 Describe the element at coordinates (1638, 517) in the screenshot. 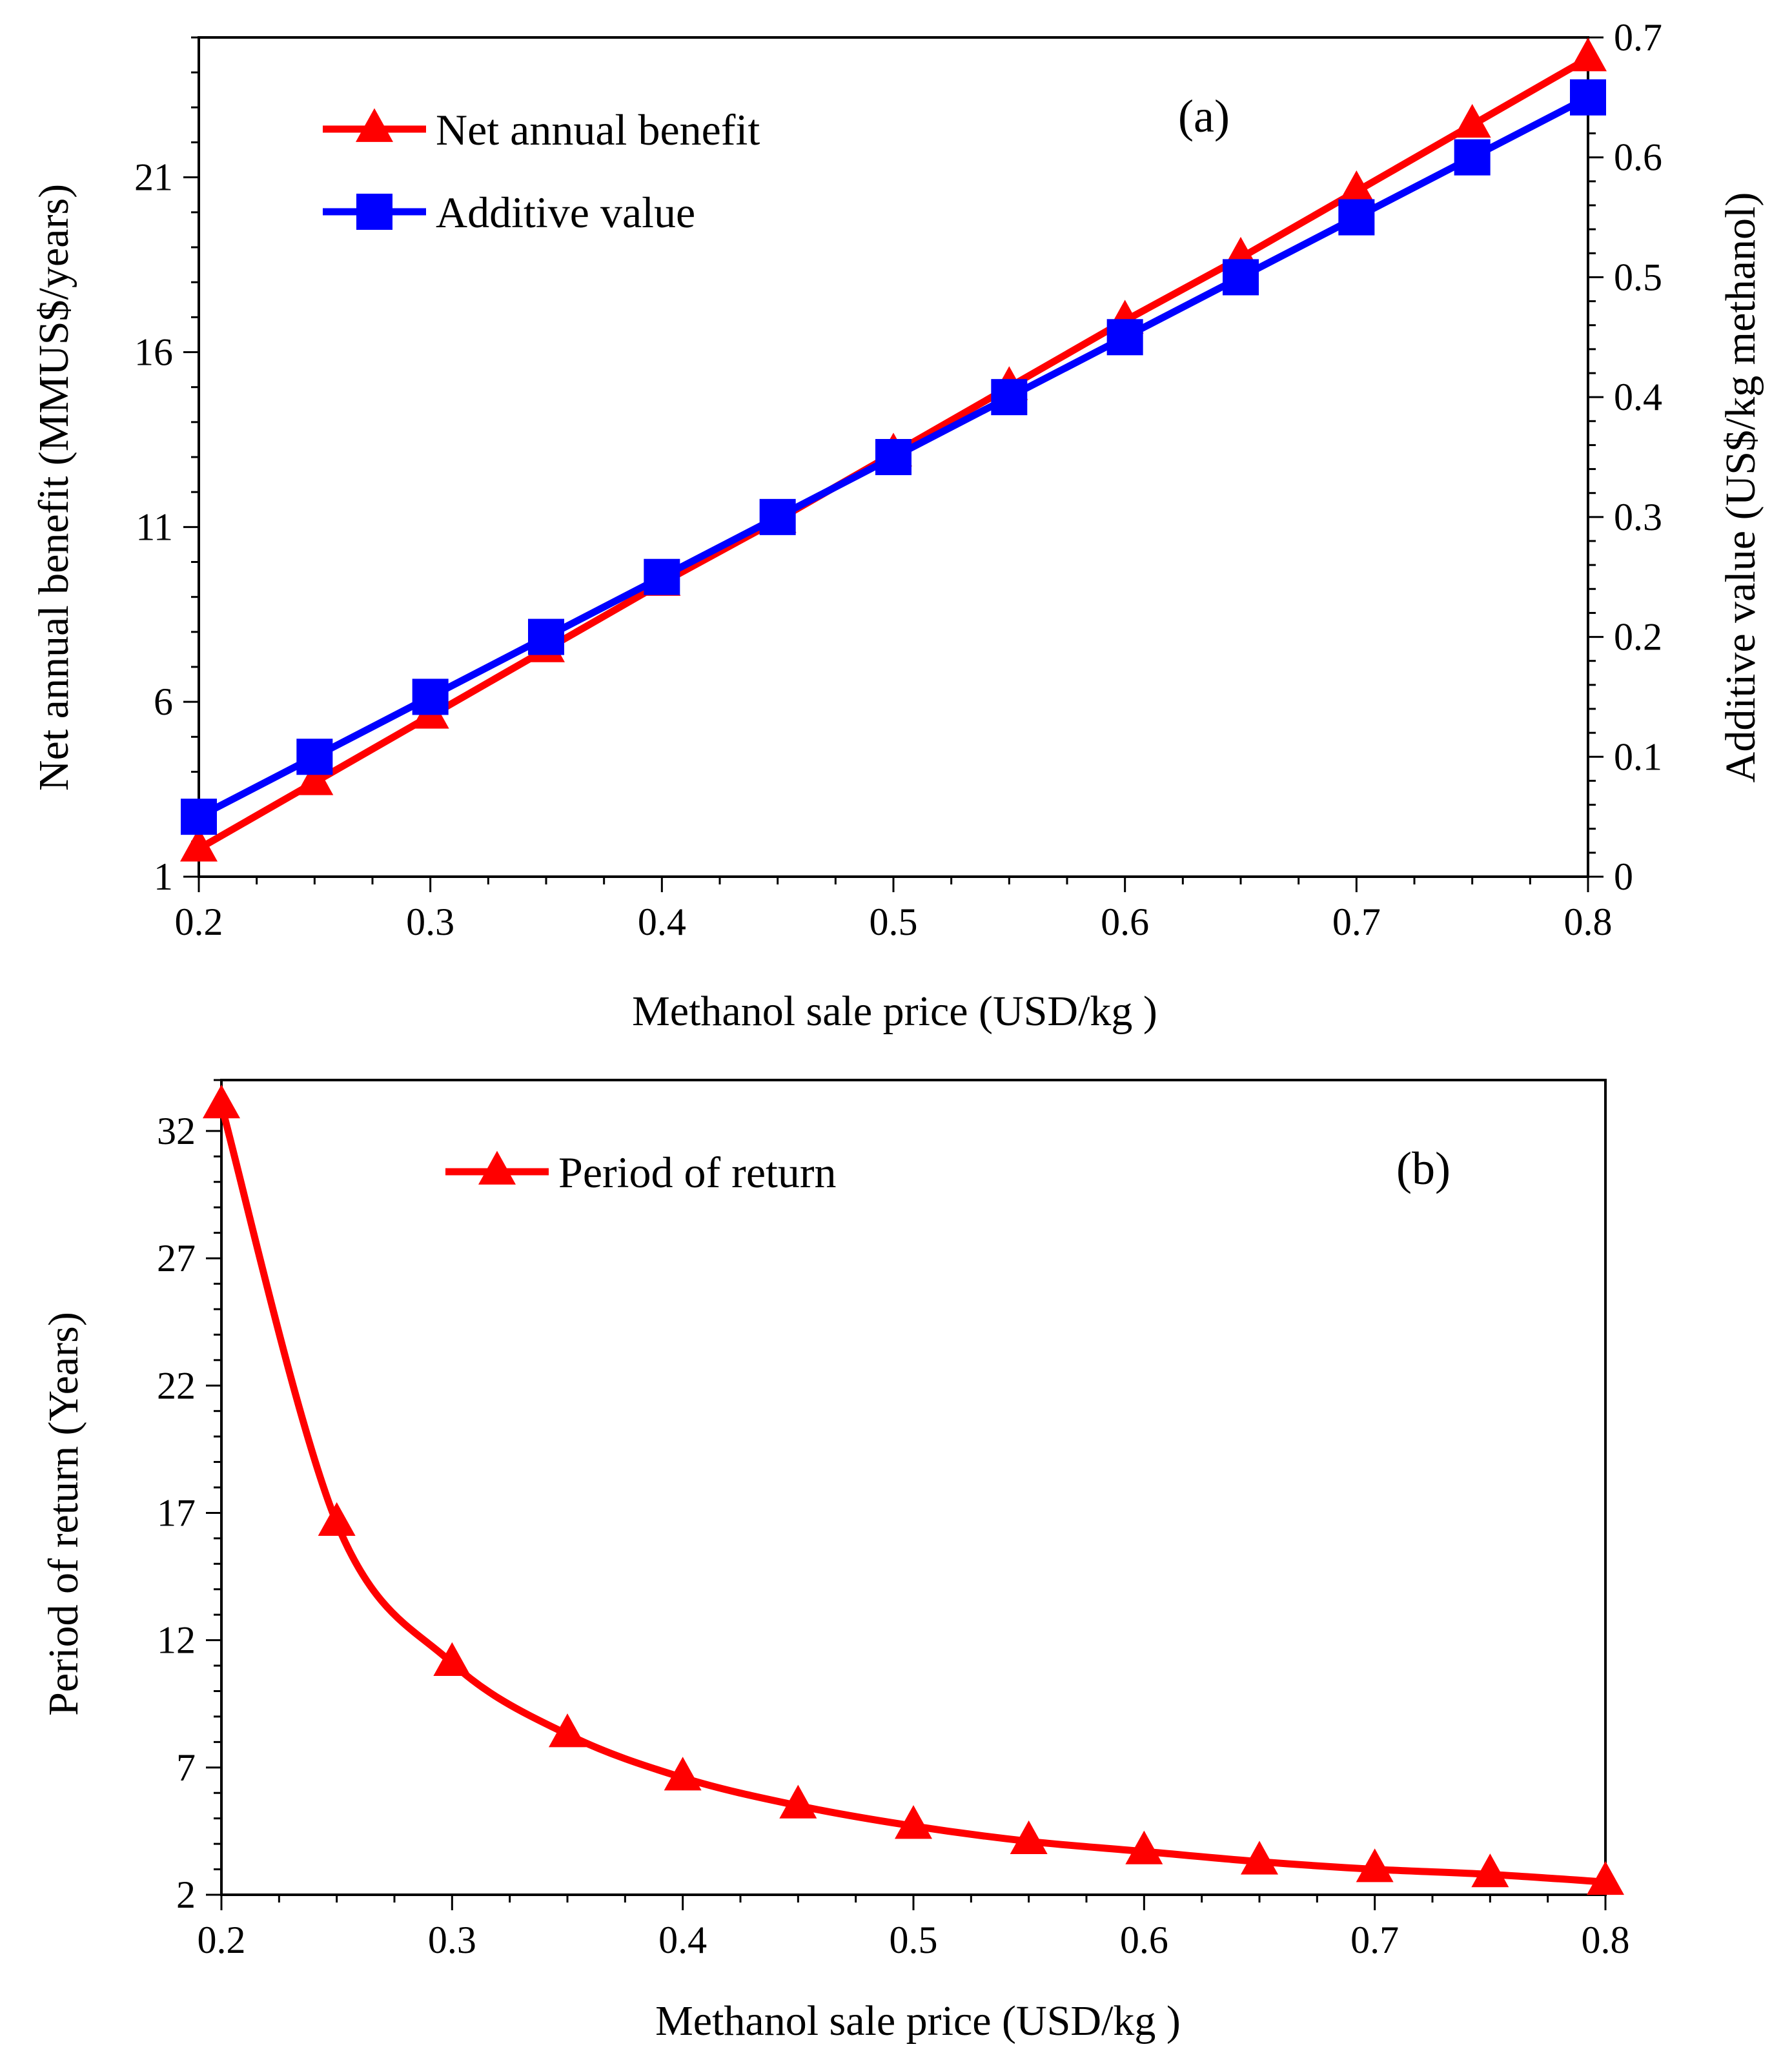

I see `y2-tick-label: 0.3` at that location.